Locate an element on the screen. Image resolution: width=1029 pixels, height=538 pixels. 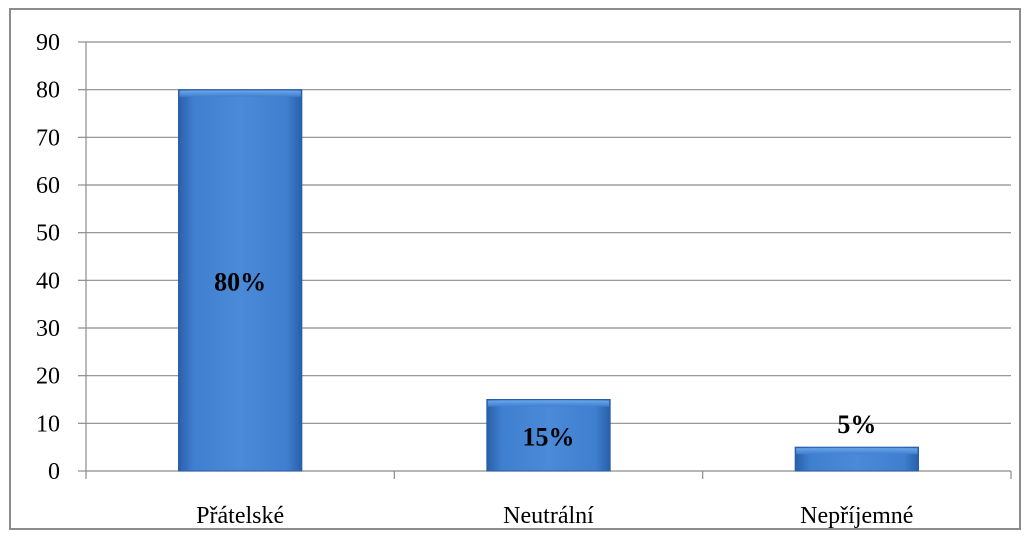
data-label: 5% is located at coordinates (856, 424).